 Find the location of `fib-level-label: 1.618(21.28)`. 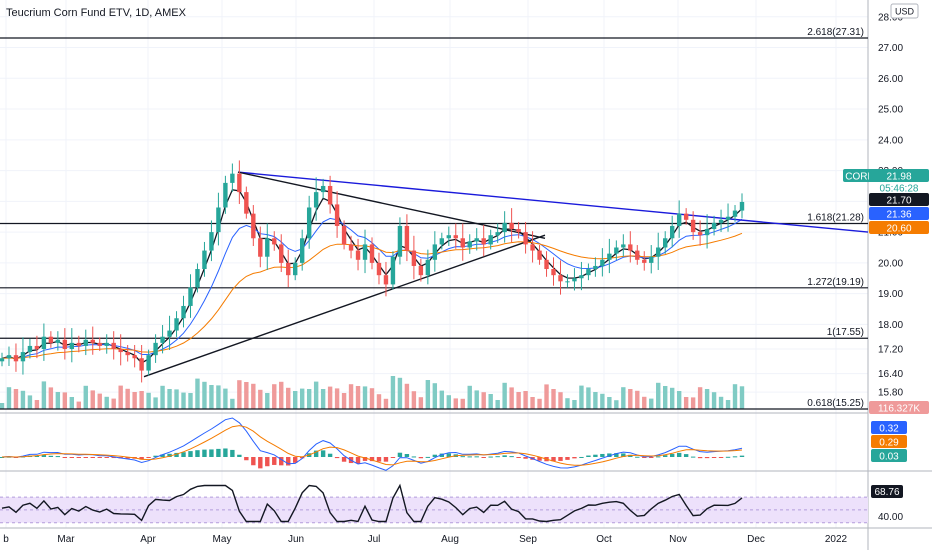

fib-level-label: 1.618(21.28) is located at coordinates (835, 218).